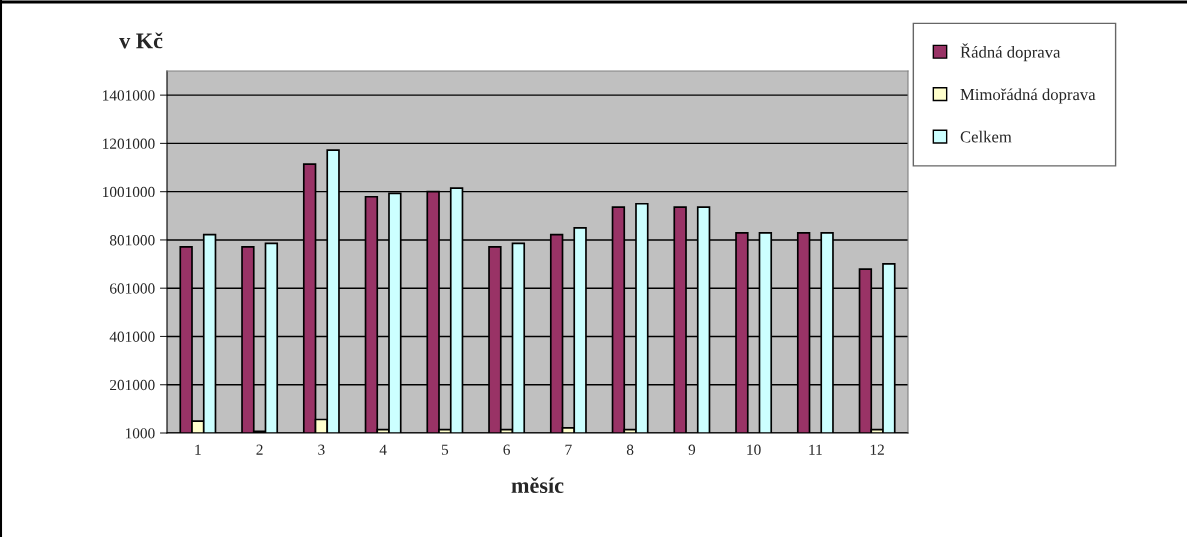 Image resolution: width=1187 pixels, height=537 pixels. What do you see at coordinates (537, 485) in the screenshot?
I see `x-axis-title: měsíc` at bounding box center [537, 485].